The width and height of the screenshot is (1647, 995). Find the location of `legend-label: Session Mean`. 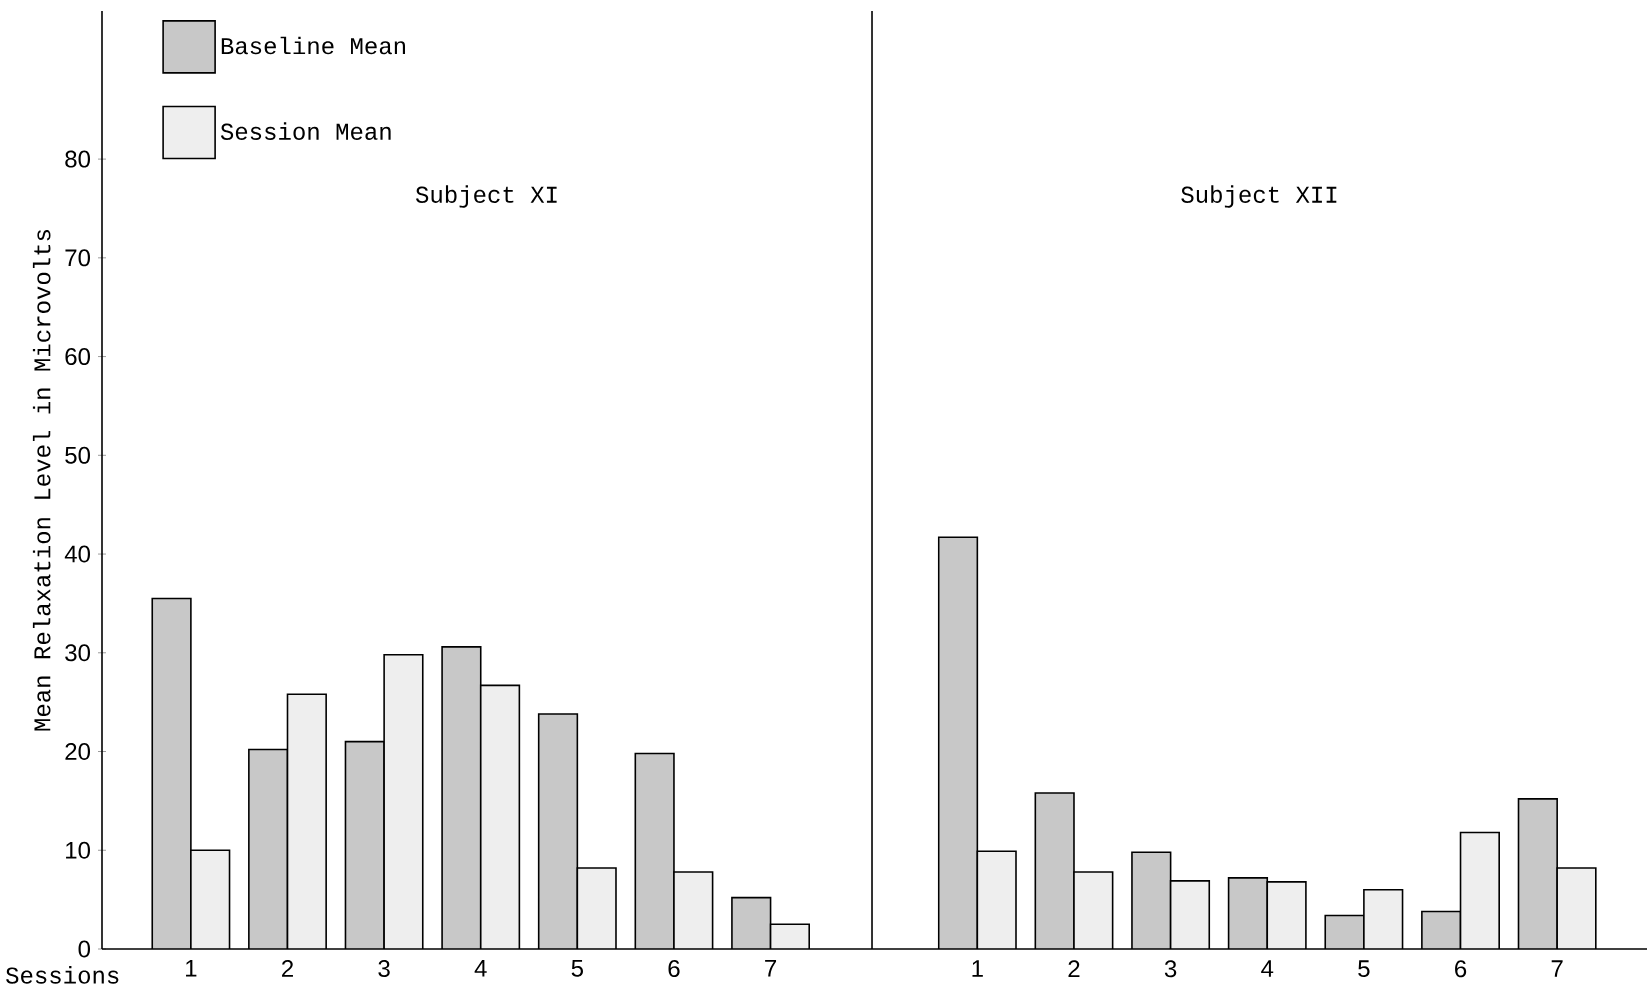

legend-label: Session Mean is located at coordinates (305, 131).